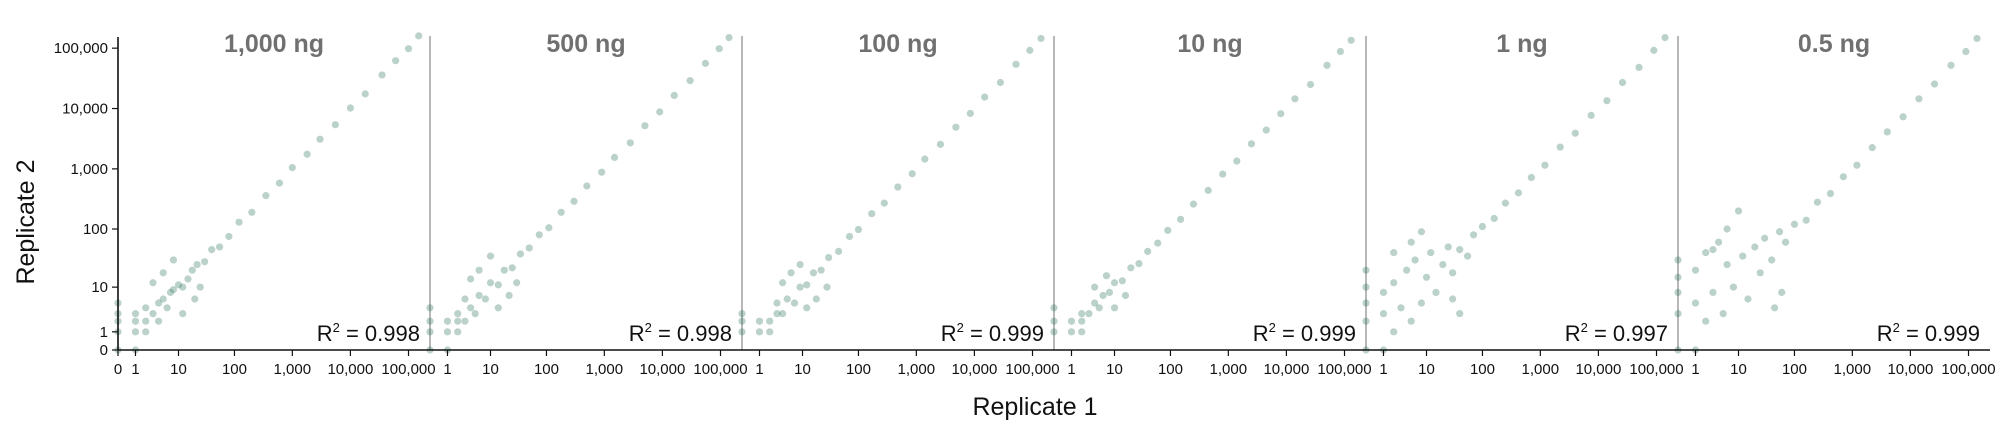  Describe the element at coordinates (1004, 333) in the screenshot. I see `r-squared-value: = 0.999` at that location.